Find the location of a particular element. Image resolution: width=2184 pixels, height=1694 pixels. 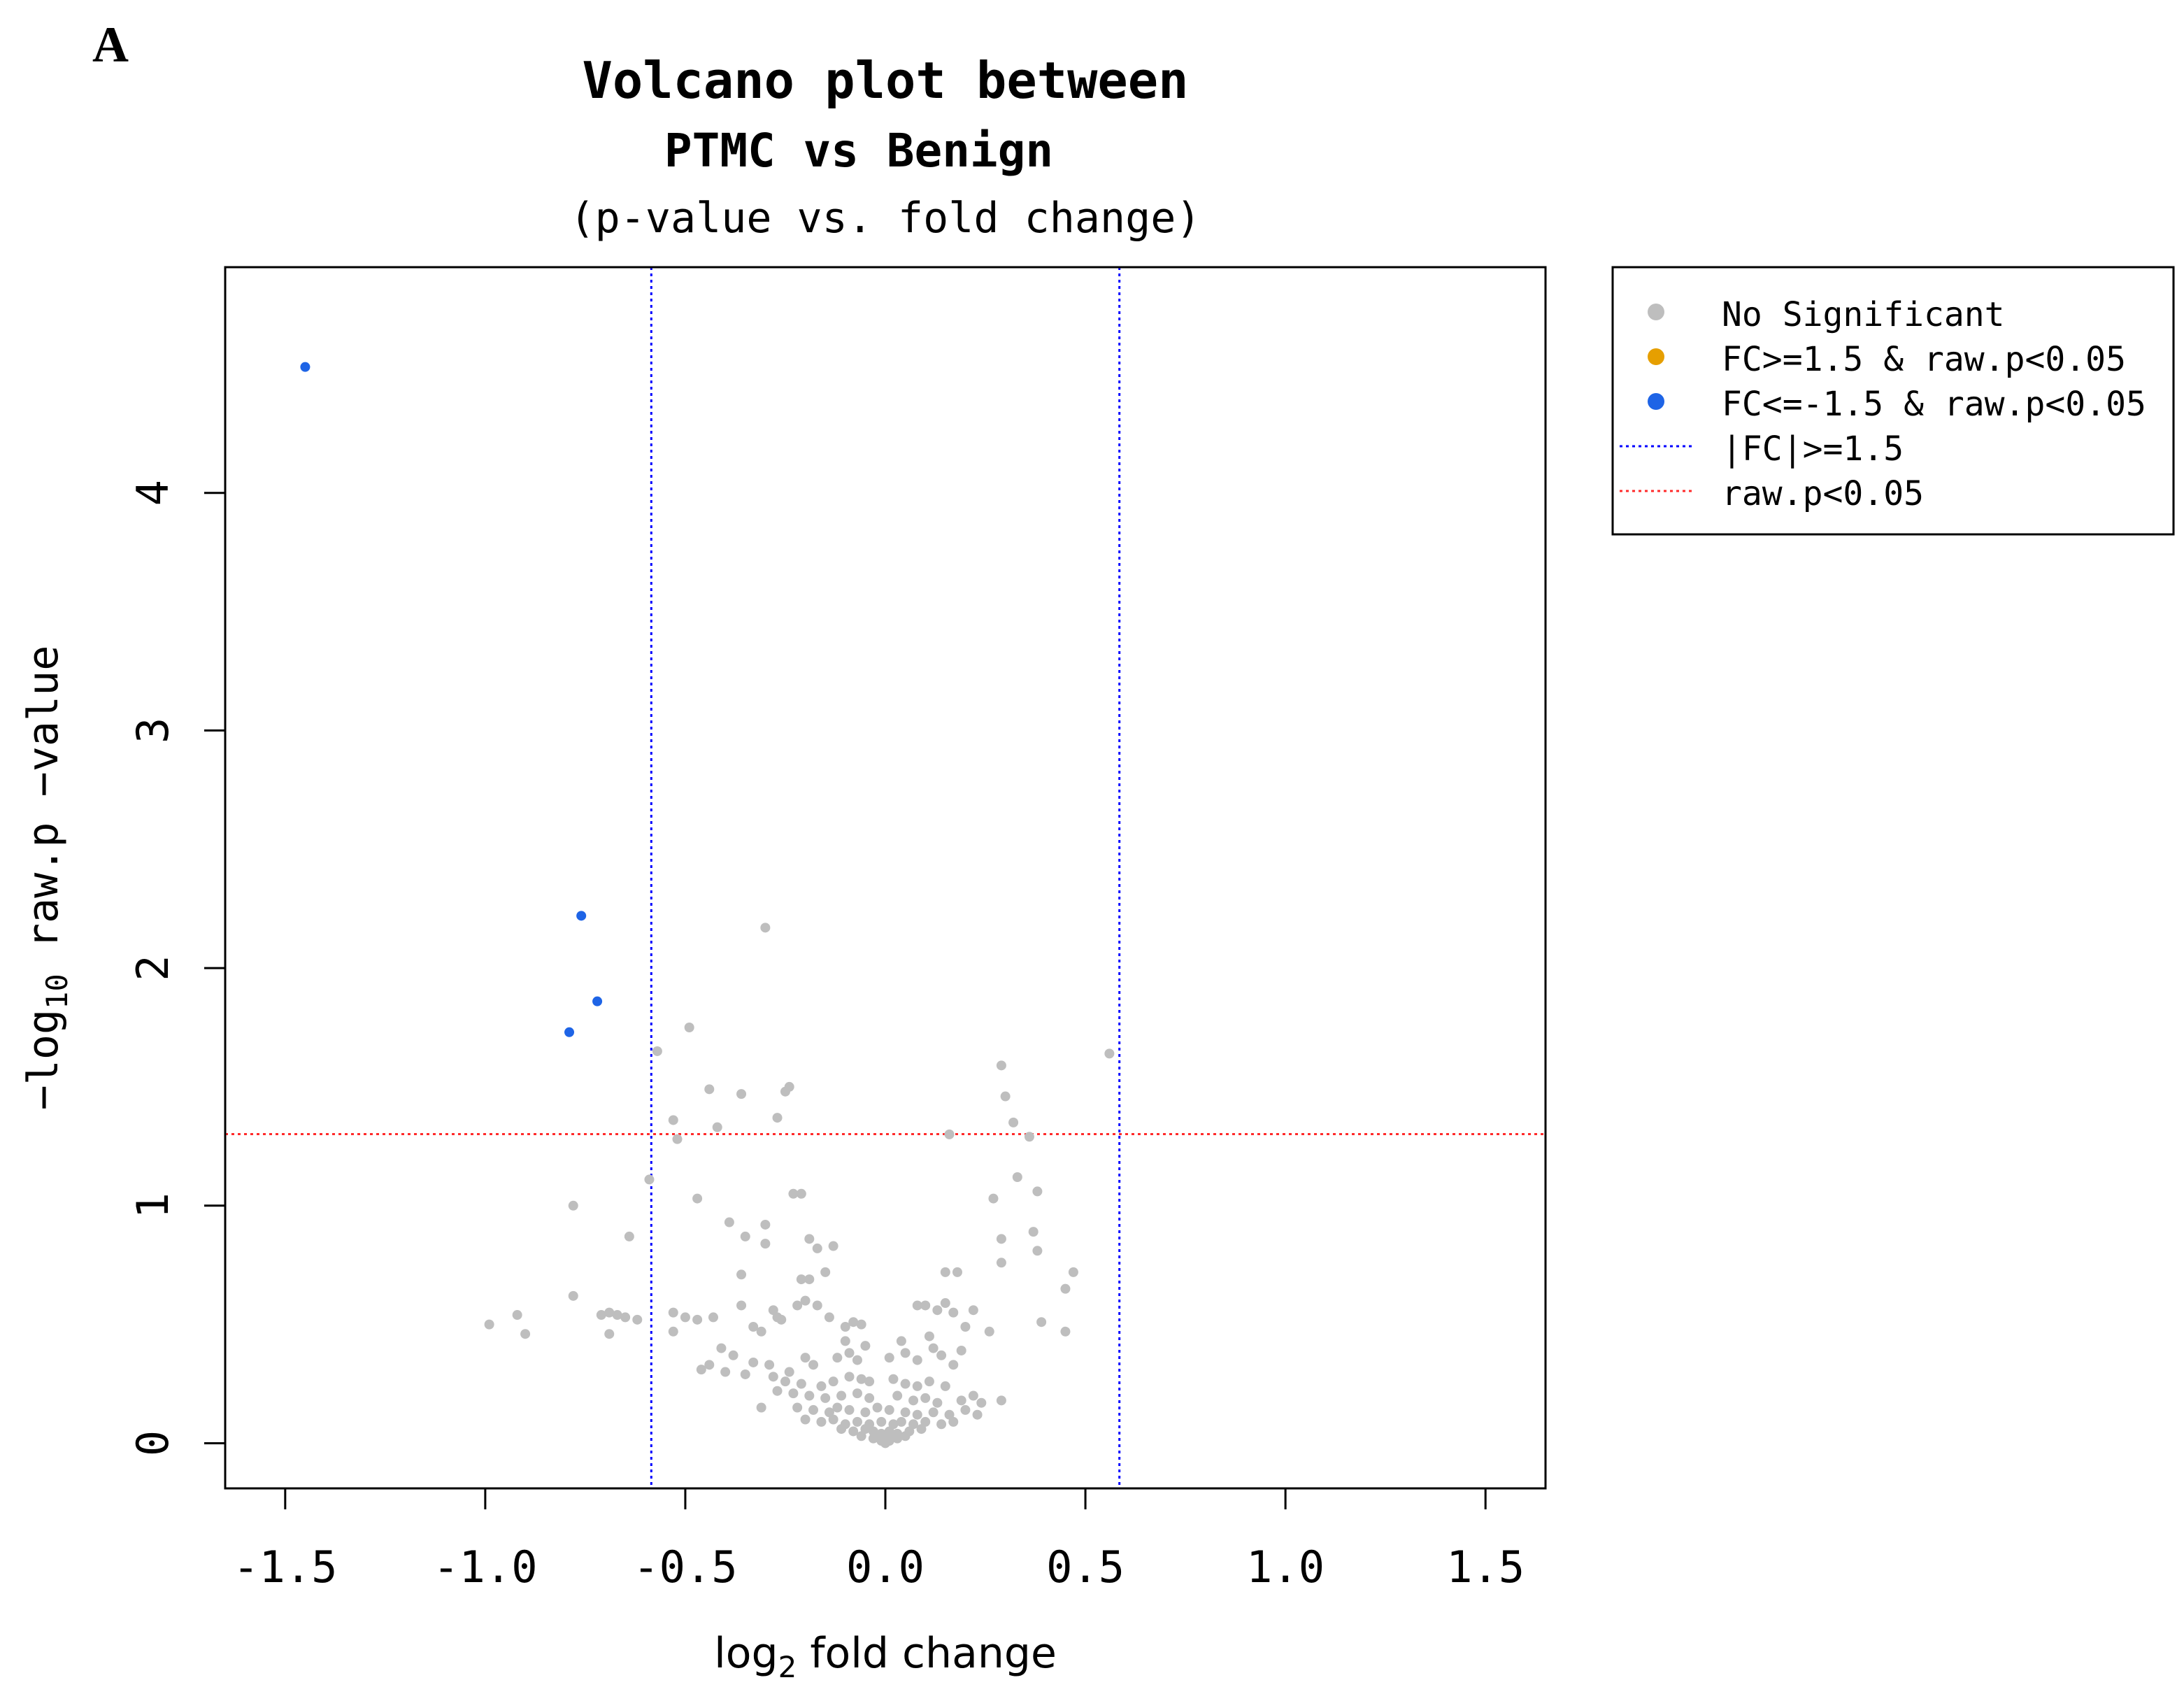

legend-point-swatch is located at coordinates (1656, 401).